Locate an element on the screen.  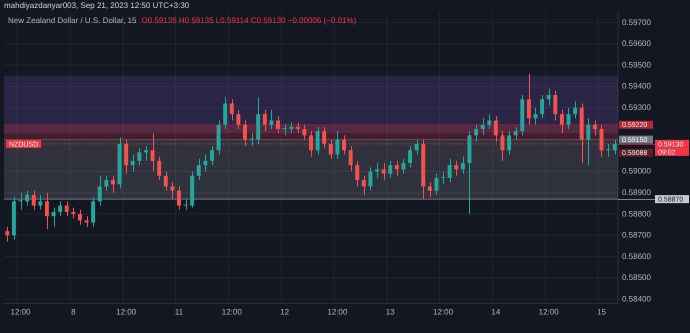
x-tick-label: 14 is located at coordinates (496, 311).